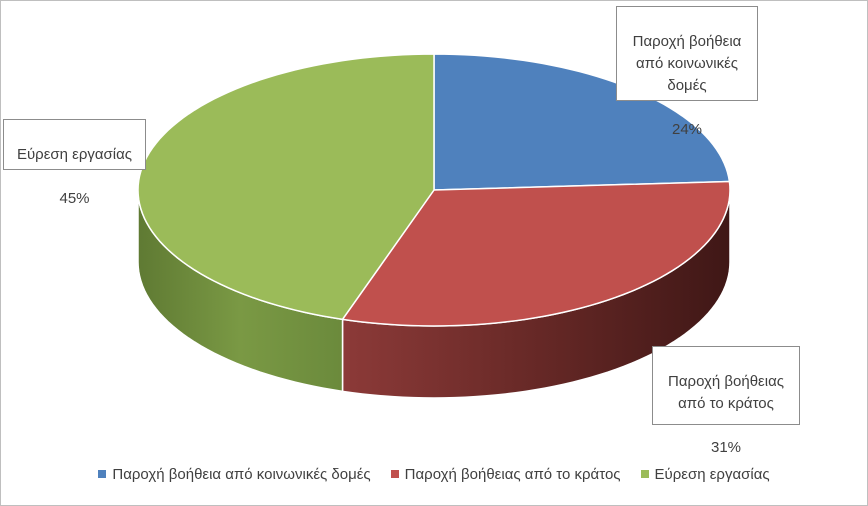 The image size is (868, 506). I want to click on legend-item-social-structures: Παροχή βοήθεια από κοινωνικές δομές, so click(234, 474).